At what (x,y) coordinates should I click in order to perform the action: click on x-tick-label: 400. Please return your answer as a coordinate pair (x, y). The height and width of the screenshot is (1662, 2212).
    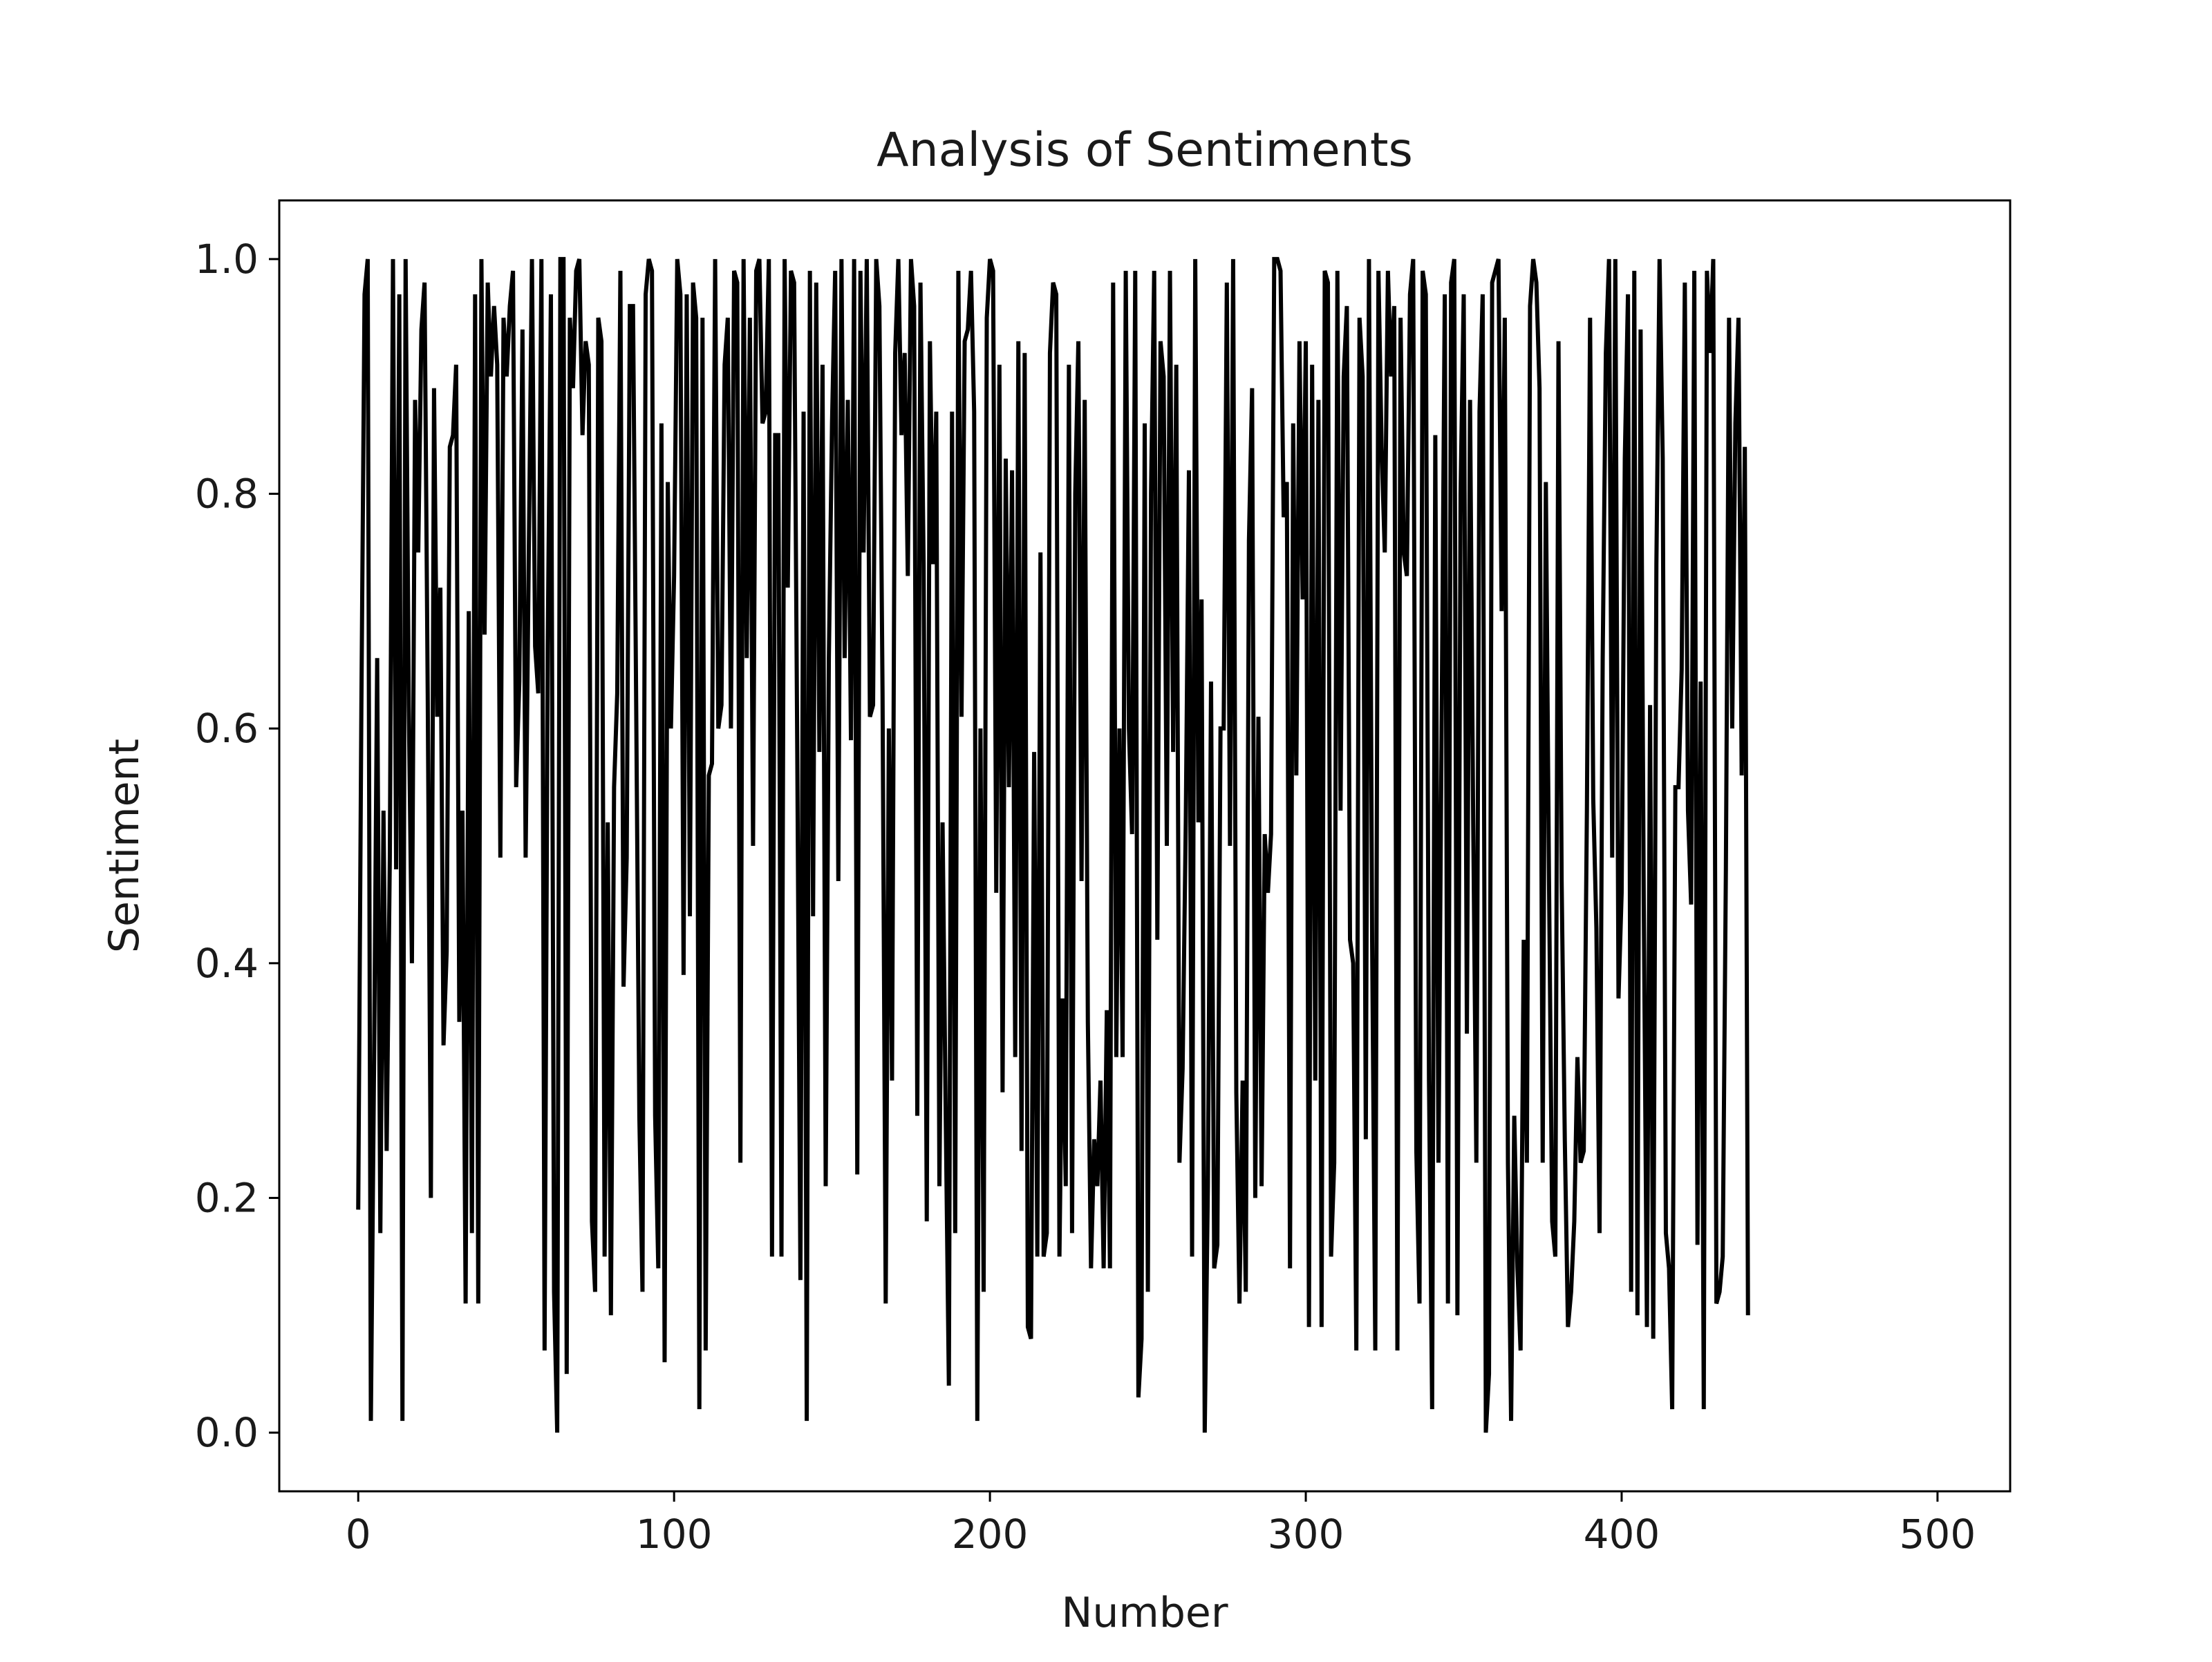
    Looking at the image, I should click on (1622, 1534).